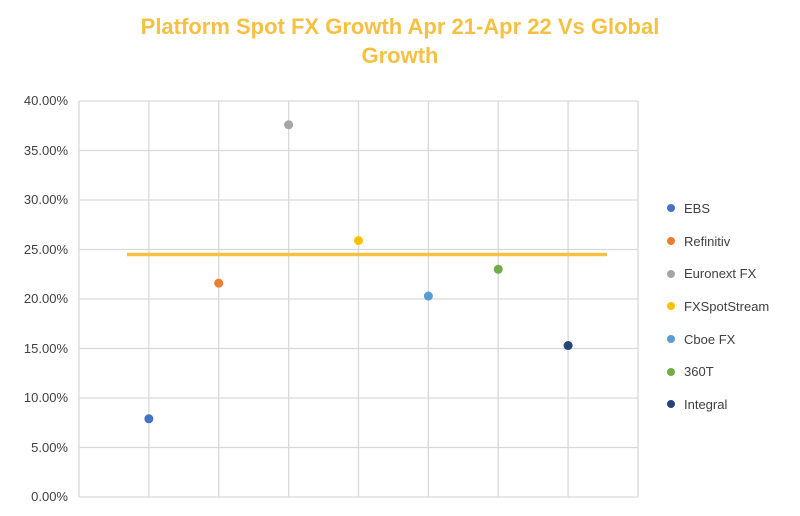 The height and width of the screenshot is (516, 800). What do you see at coordinates (697, 208) in the screenshot?
I see `legend-label: EBS` at bounding box center [697, 208].